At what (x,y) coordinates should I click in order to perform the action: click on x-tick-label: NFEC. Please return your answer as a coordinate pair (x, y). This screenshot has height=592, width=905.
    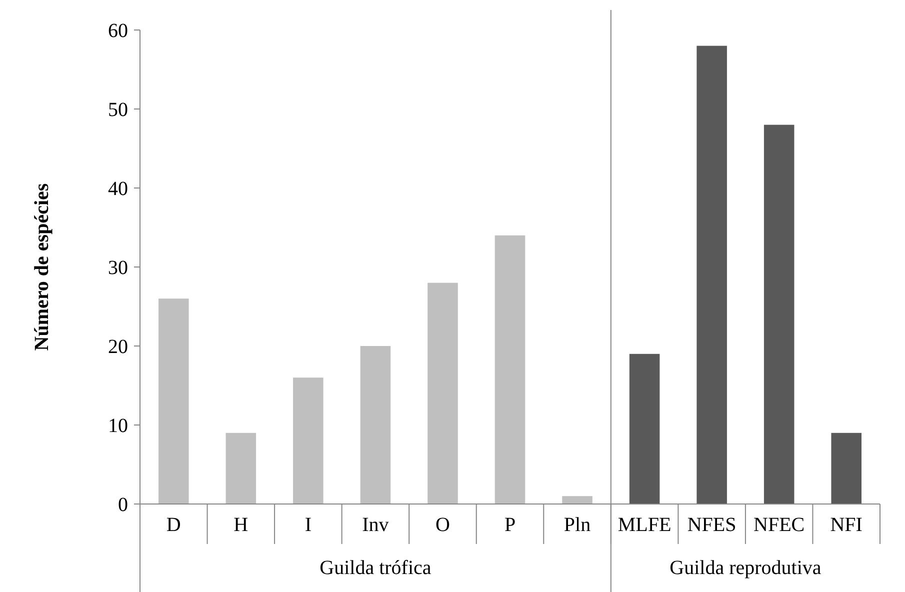
    Looking at the image, I should click on (779, 525).